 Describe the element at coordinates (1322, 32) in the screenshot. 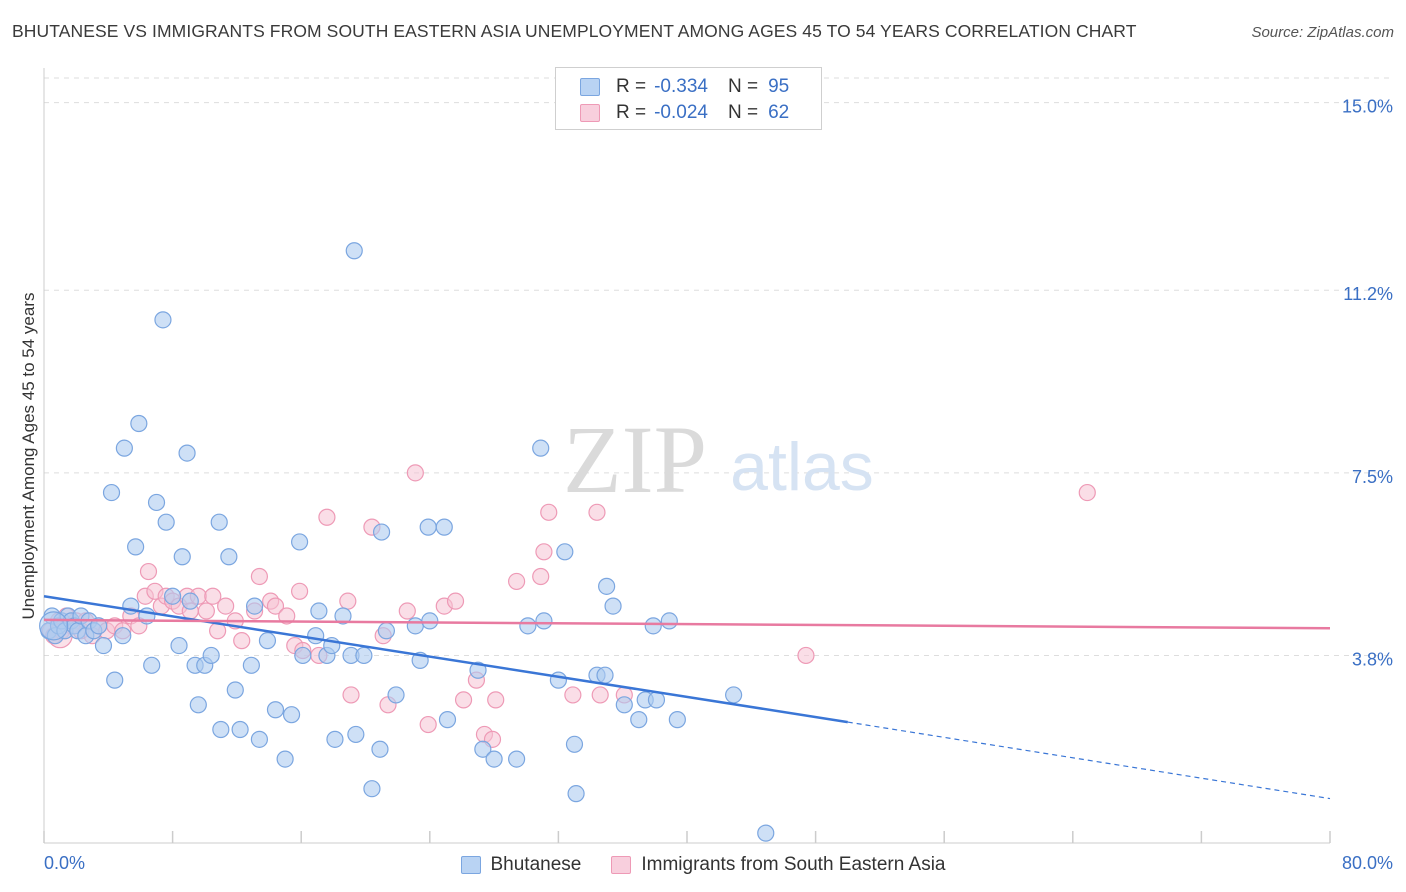

I see `source-label: Source: ZipAtlas.com` at that location.